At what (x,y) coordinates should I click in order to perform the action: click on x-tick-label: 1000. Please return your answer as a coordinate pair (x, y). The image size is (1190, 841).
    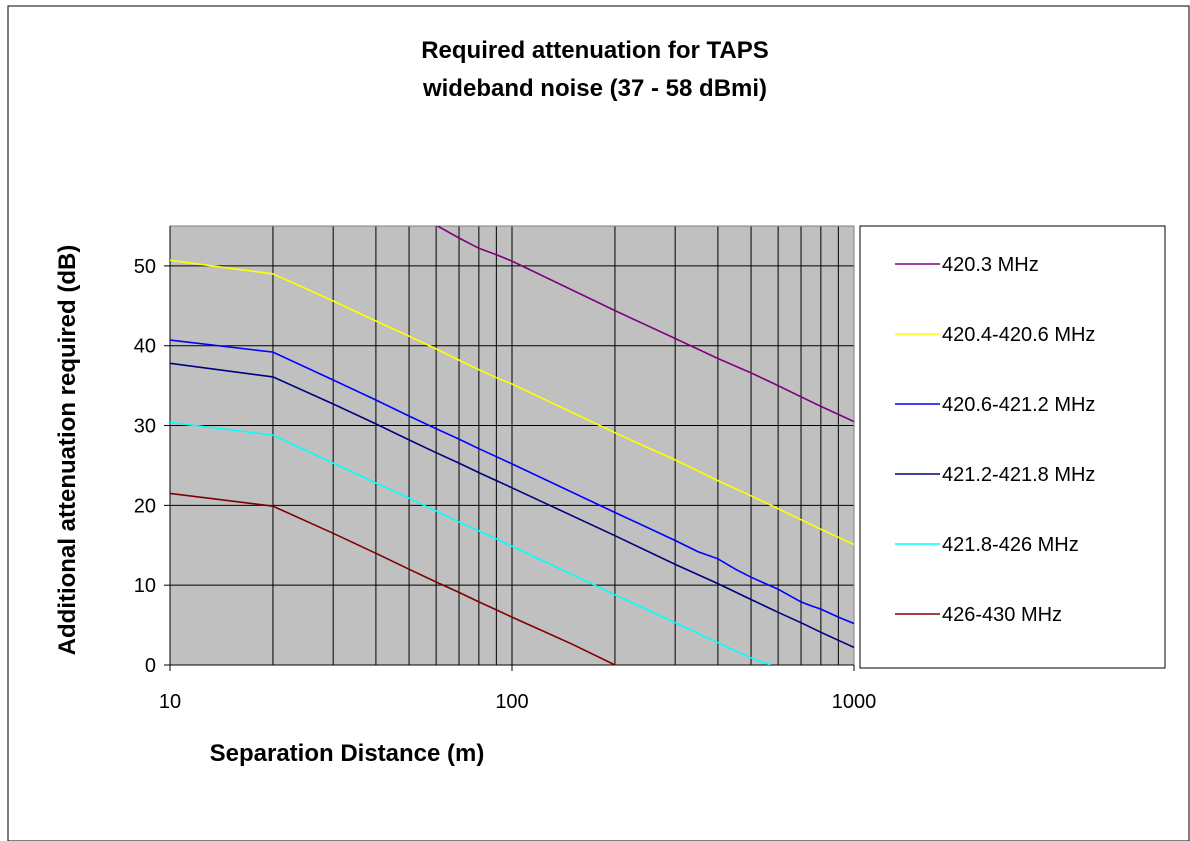
    Looking at the image, I should click on (854, 702).